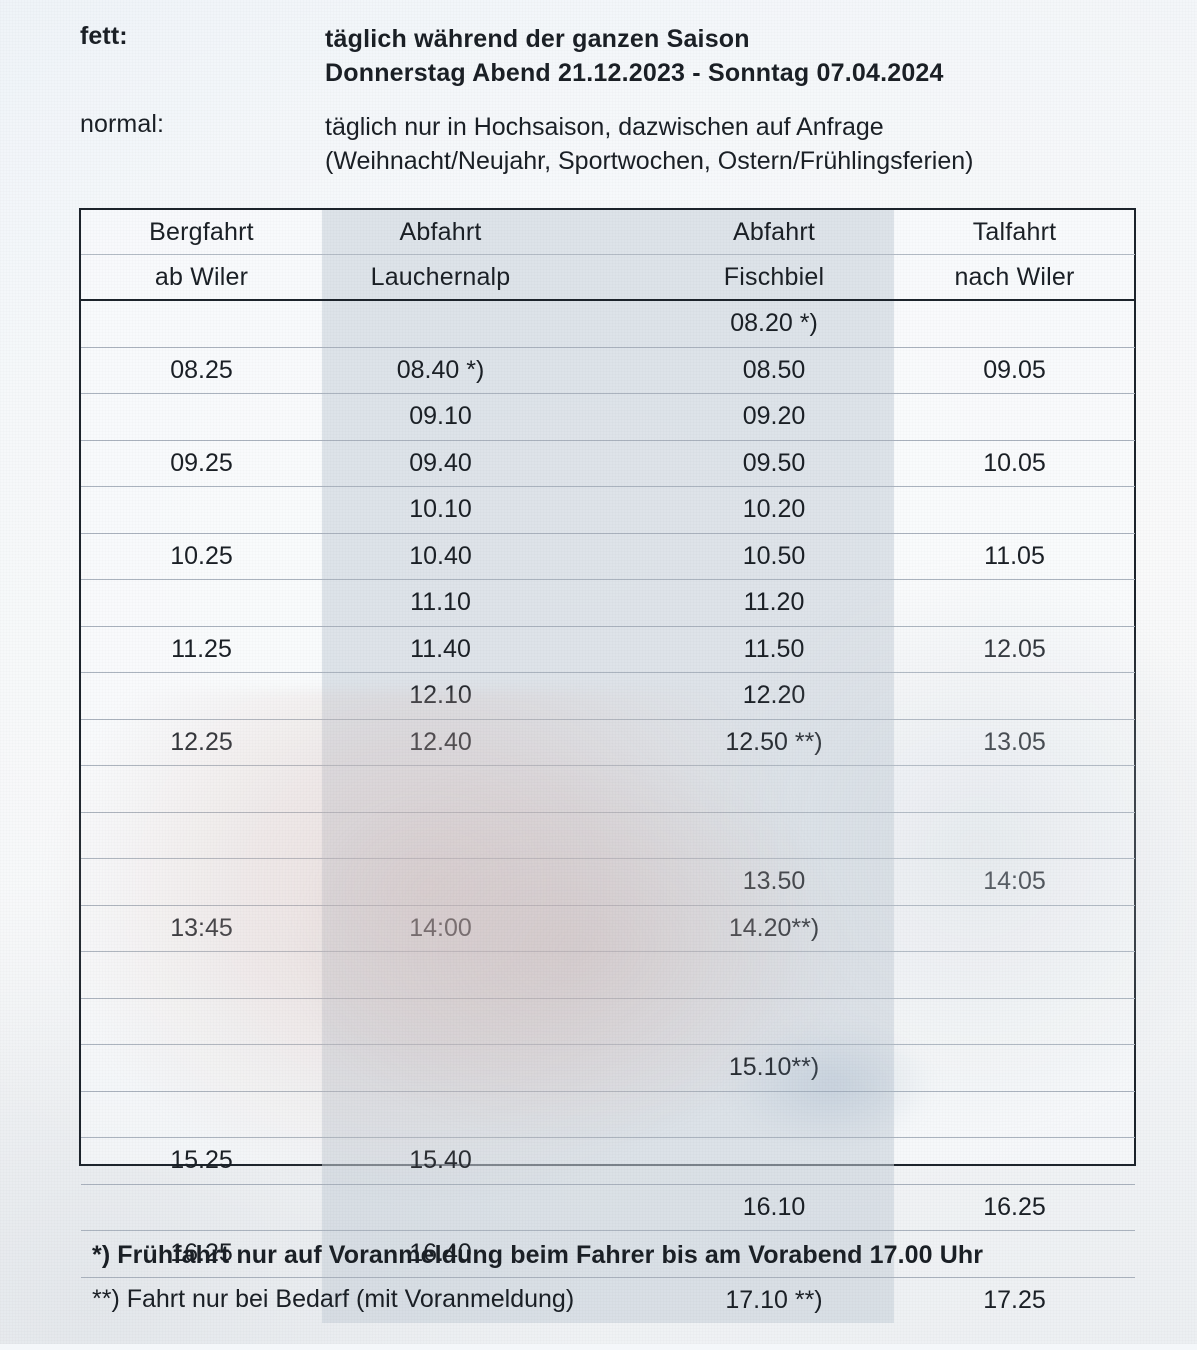  What do you see at coordinates (201, 556) in the screenshot?
I see `cell-ab-wiler: 10.25` at bounding box center [201, 556].